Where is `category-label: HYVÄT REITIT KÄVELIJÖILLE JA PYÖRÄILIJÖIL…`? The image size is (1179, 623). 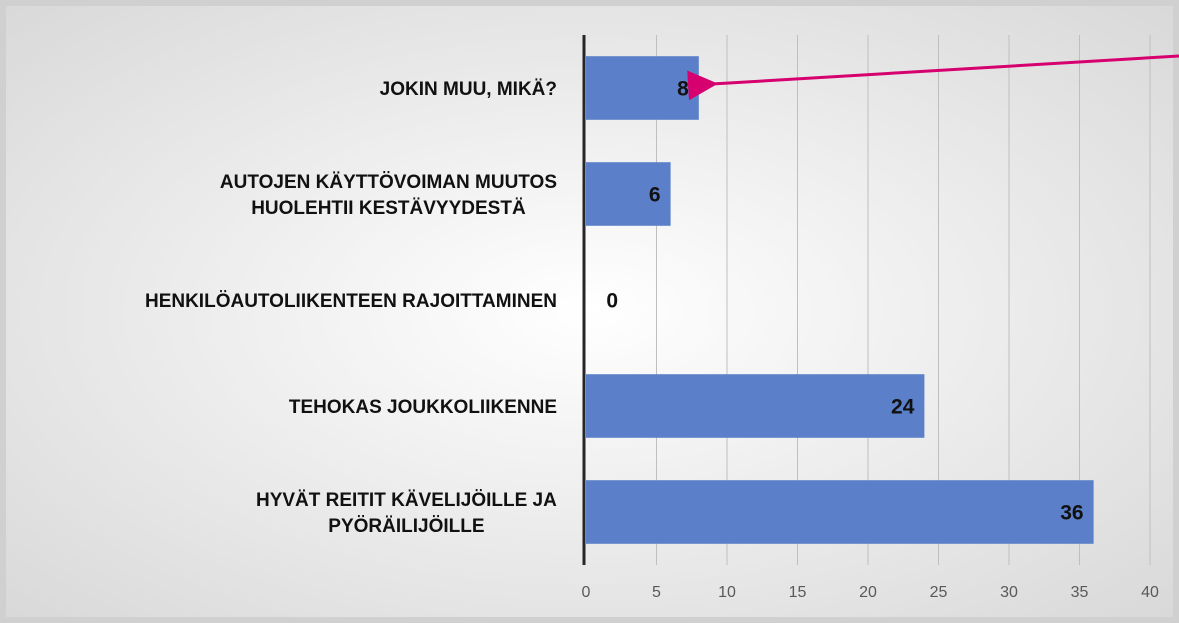
category-label: HYVÄT REITIT KÄVELIJÖILLE JA PYÖRÄILIJÖIL… is located at coordinates (406, 513).